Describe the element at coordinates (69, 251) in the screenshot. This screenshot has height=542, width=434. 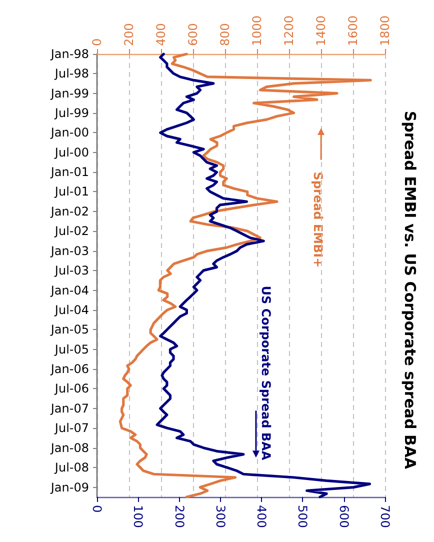
I see `y-tick-label: Jan-03` at that location.